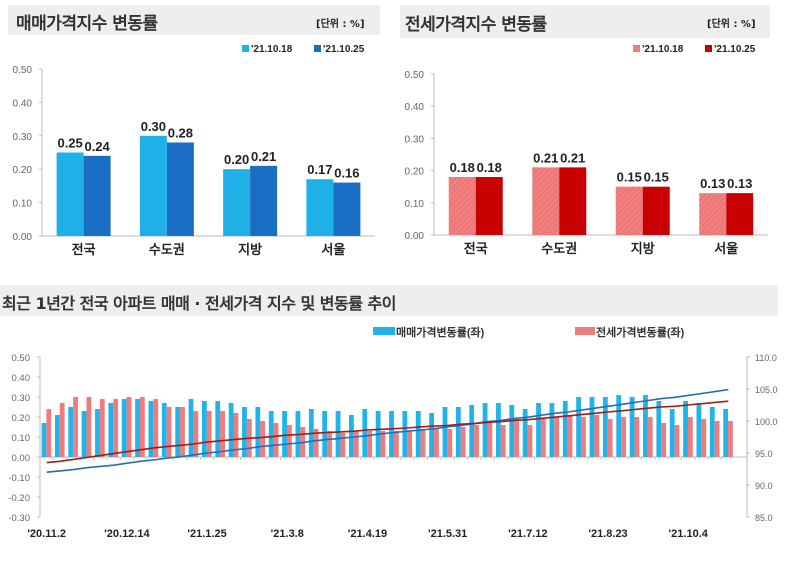 This screenshot has width=800, height=562. I want to click on right-y-tick-label: 90.0, so click(764, 486).